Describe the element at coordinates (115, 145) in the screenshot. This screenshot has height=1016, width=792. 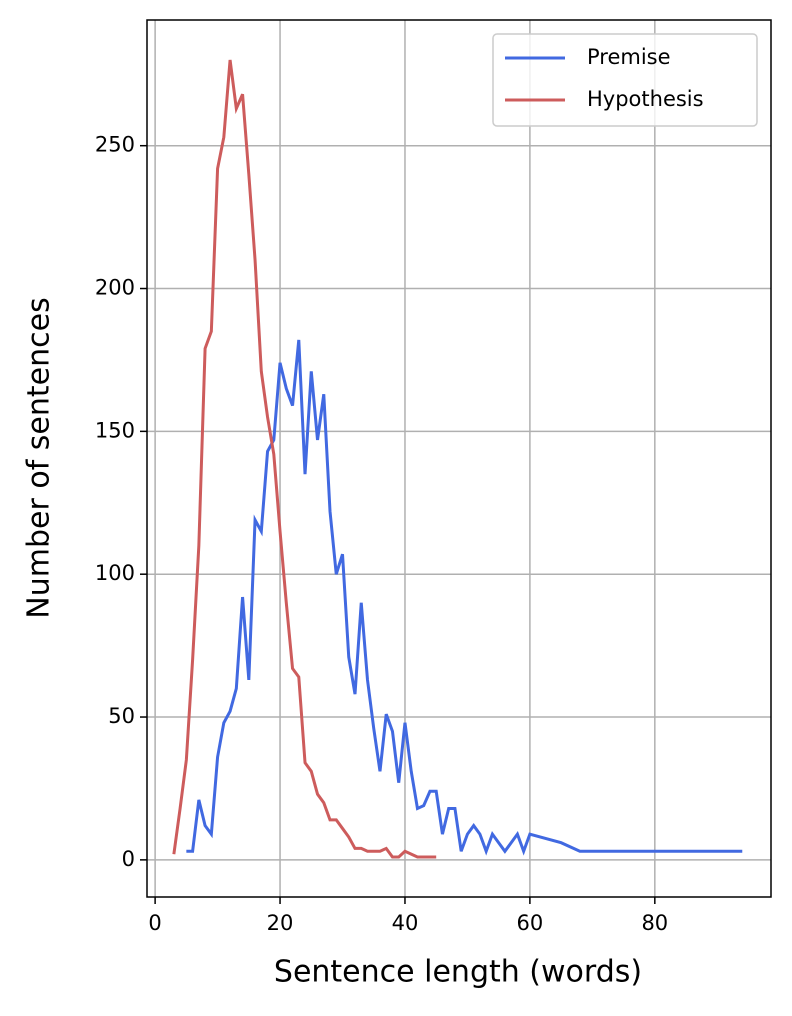
I see `y-tick-label: 250` at that location.